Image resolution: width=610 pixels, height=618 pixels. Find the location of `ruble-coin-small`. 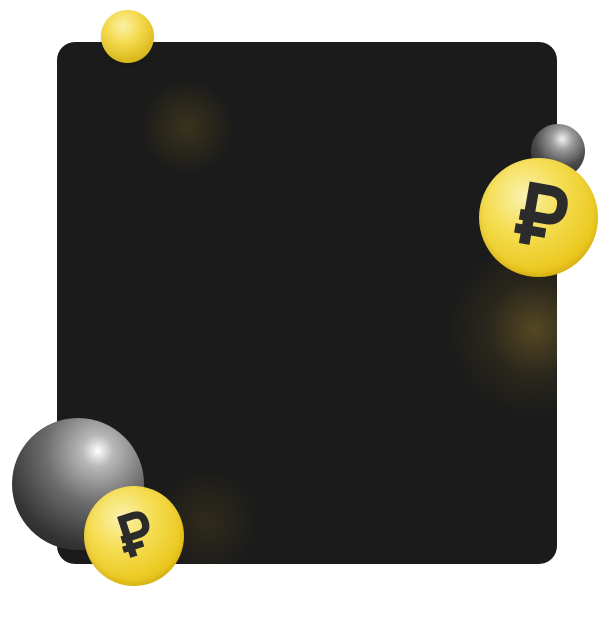

ruble-coin-small is located at coordinates (134, 536).